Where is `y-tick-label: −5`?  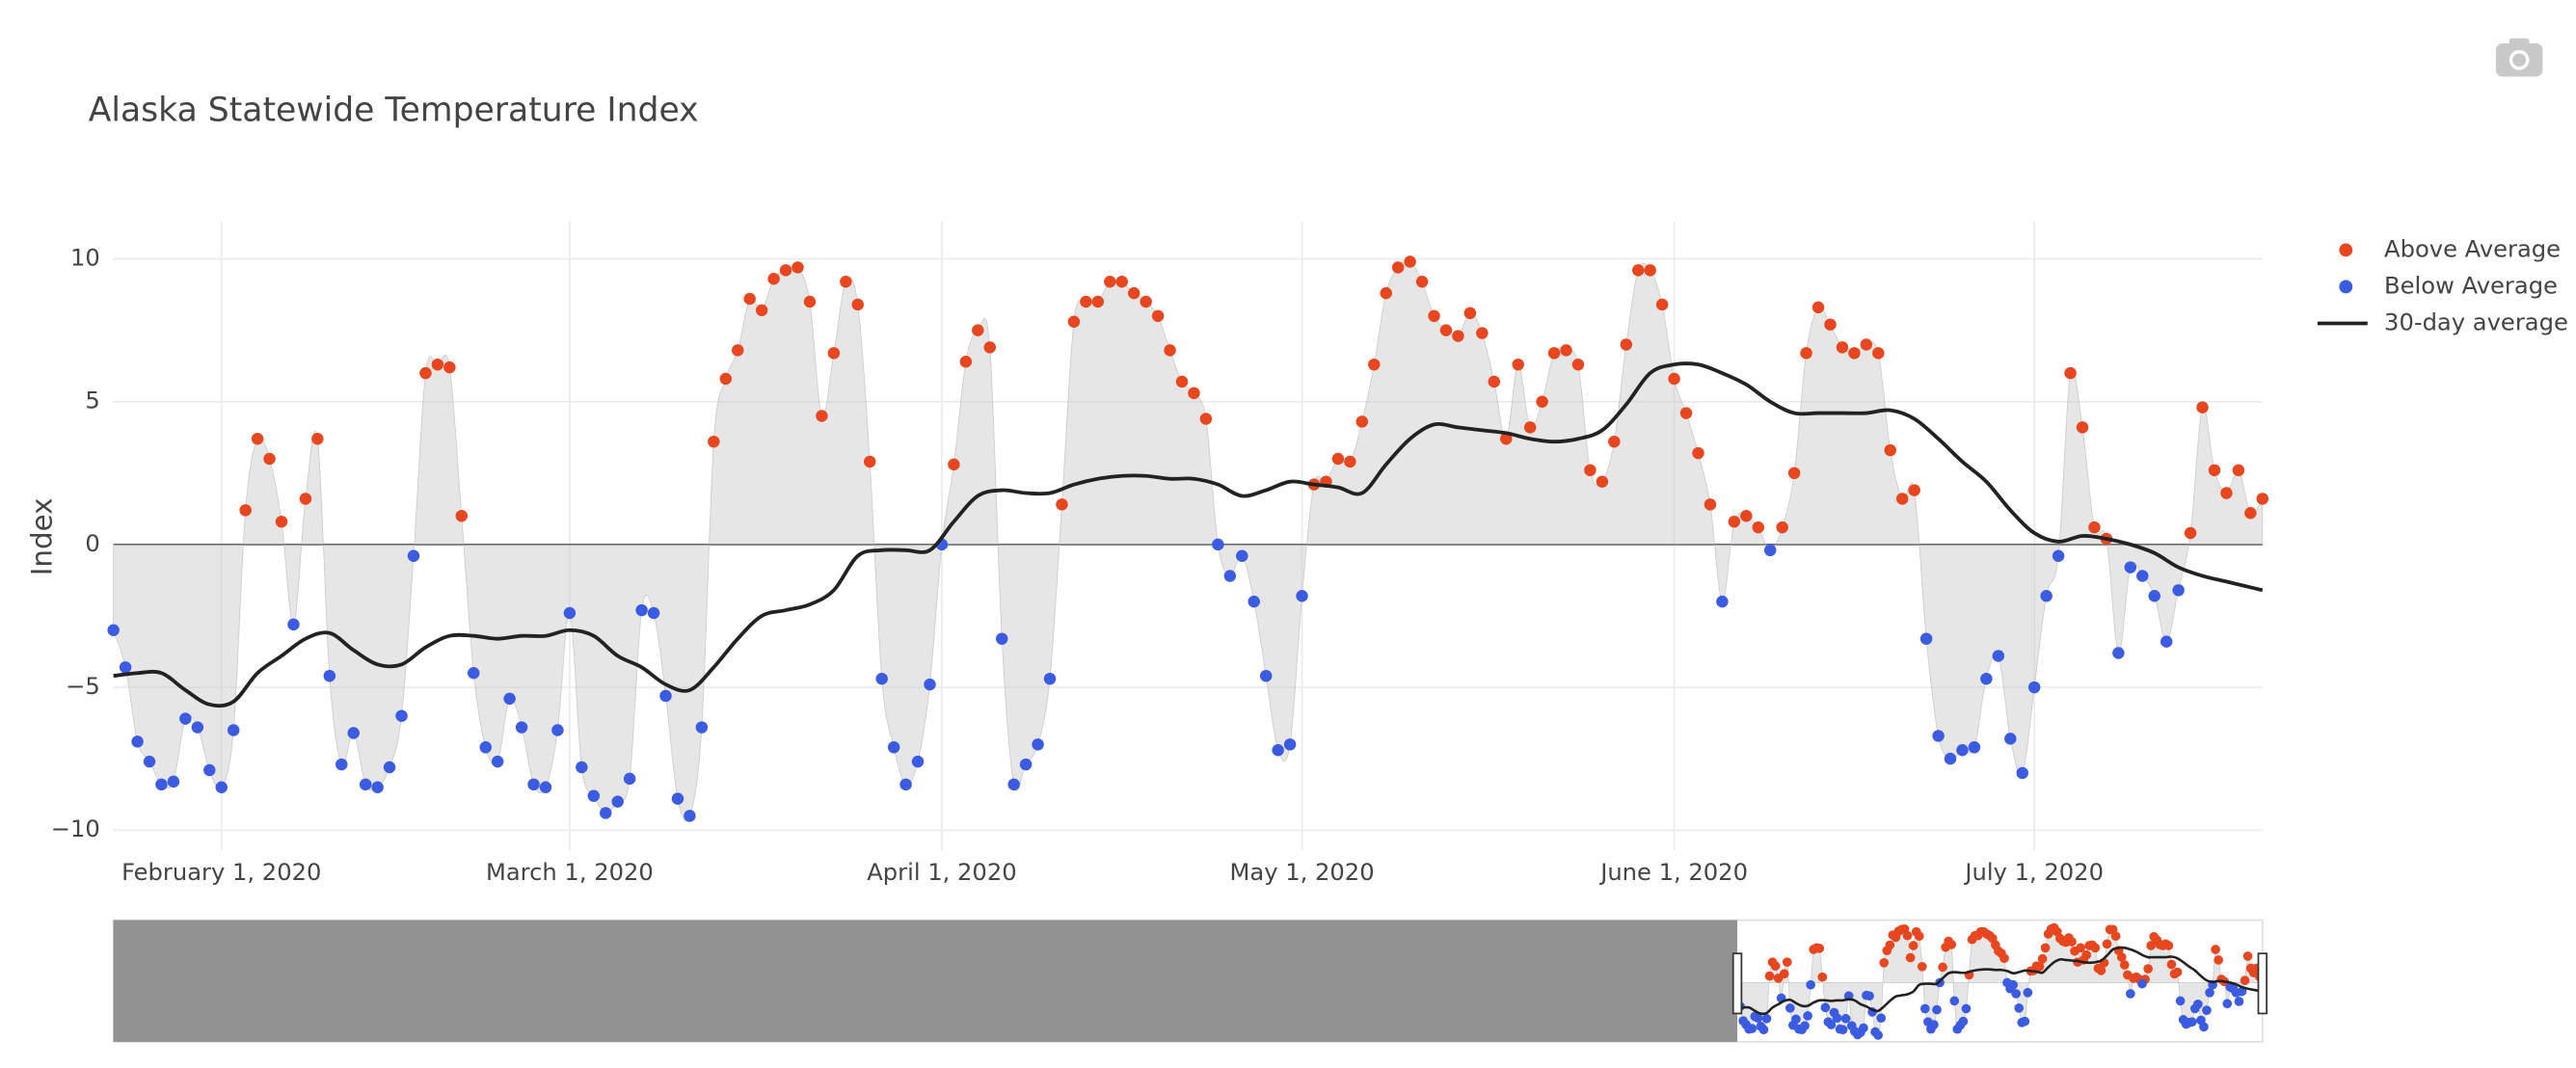
y-tick-label: −5 is located at coordinates (83, 687).